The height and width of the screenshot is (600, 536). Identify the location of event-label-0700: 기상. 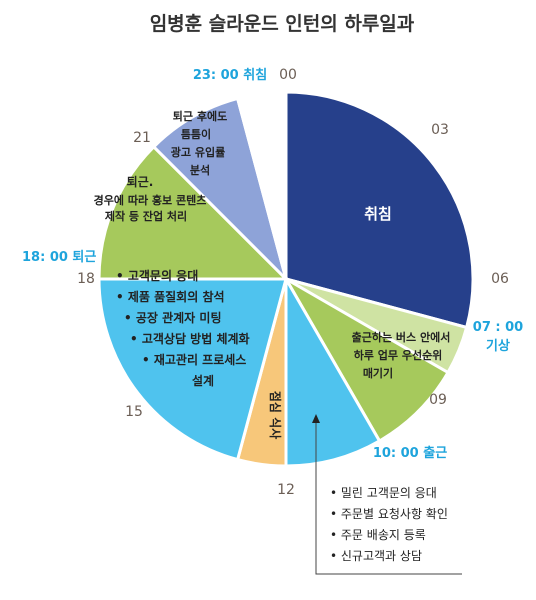
(498, 346).